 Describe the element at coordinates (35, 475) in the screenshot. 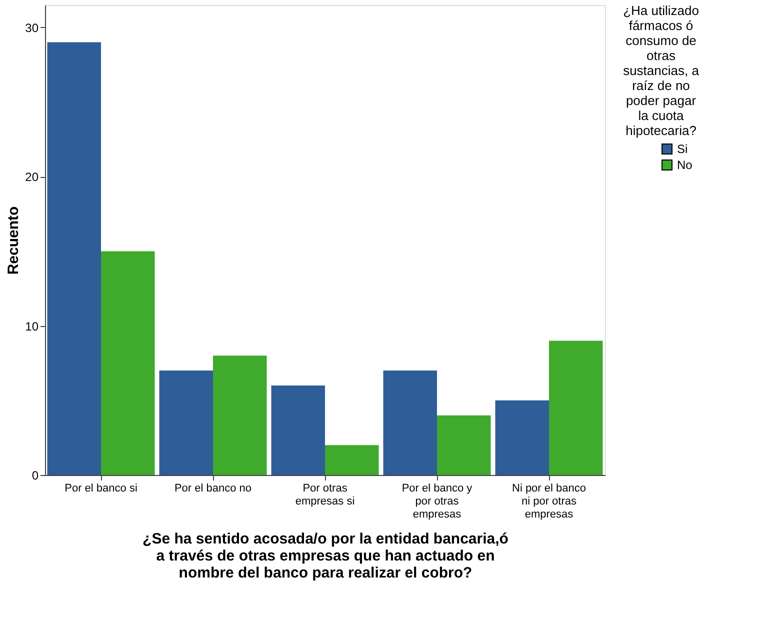

I see `y-tick-label: 0` at that location.